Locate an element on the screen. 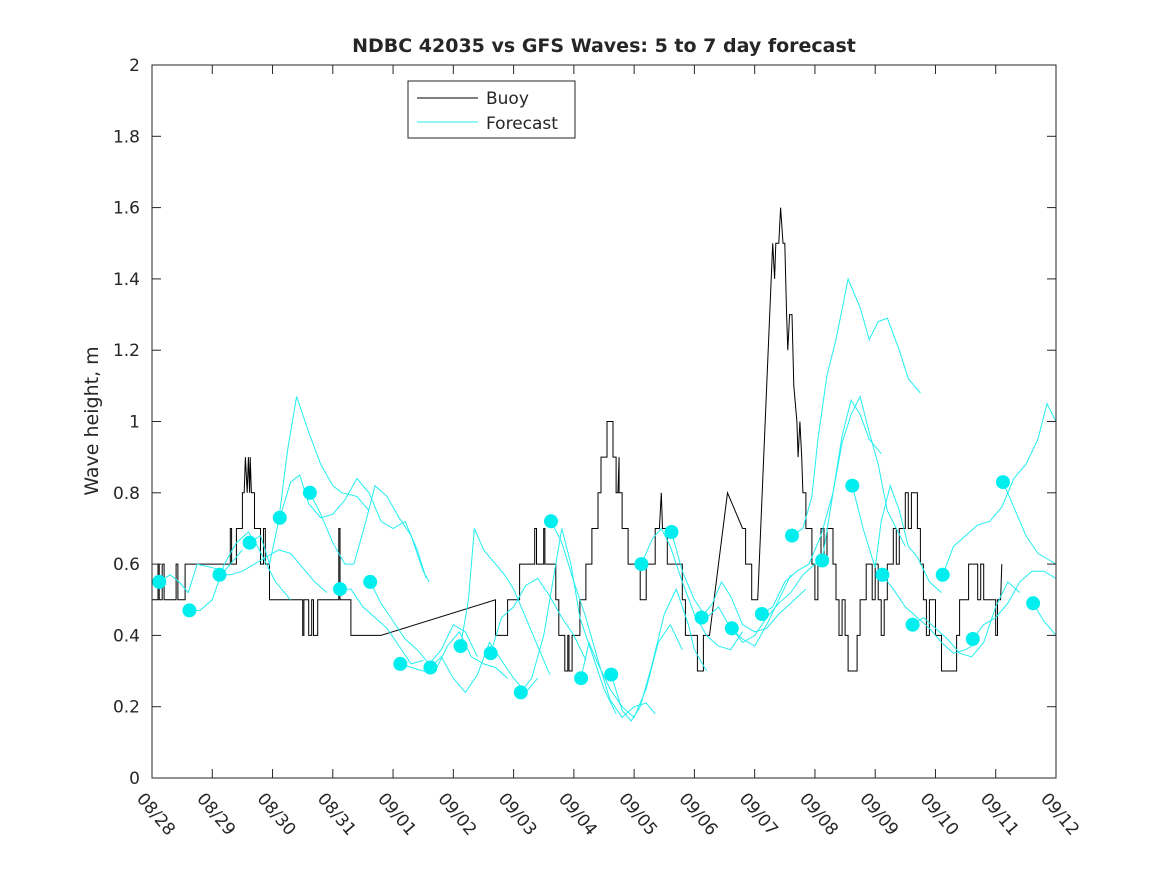  legend-label-forecast: Forecast is located at coordinates (522, 124).